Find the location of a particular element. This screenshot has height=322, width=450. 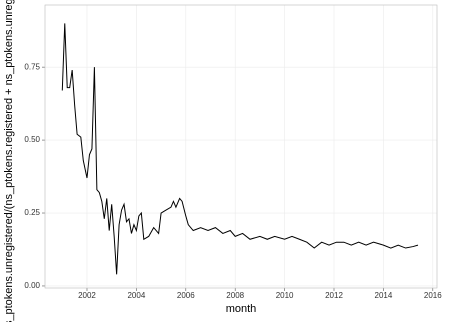

x-axis-title: month is located at coordinates (241, 309).